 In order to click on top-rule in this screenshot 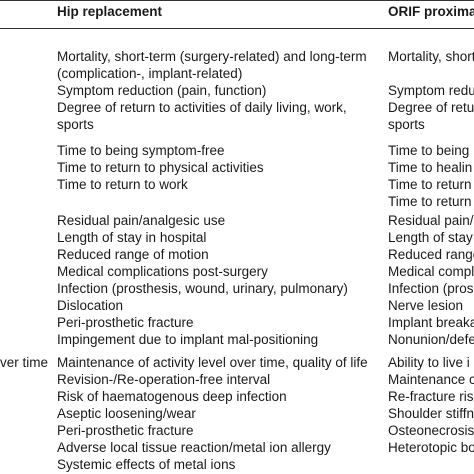, I will do `click(237, 0)`.